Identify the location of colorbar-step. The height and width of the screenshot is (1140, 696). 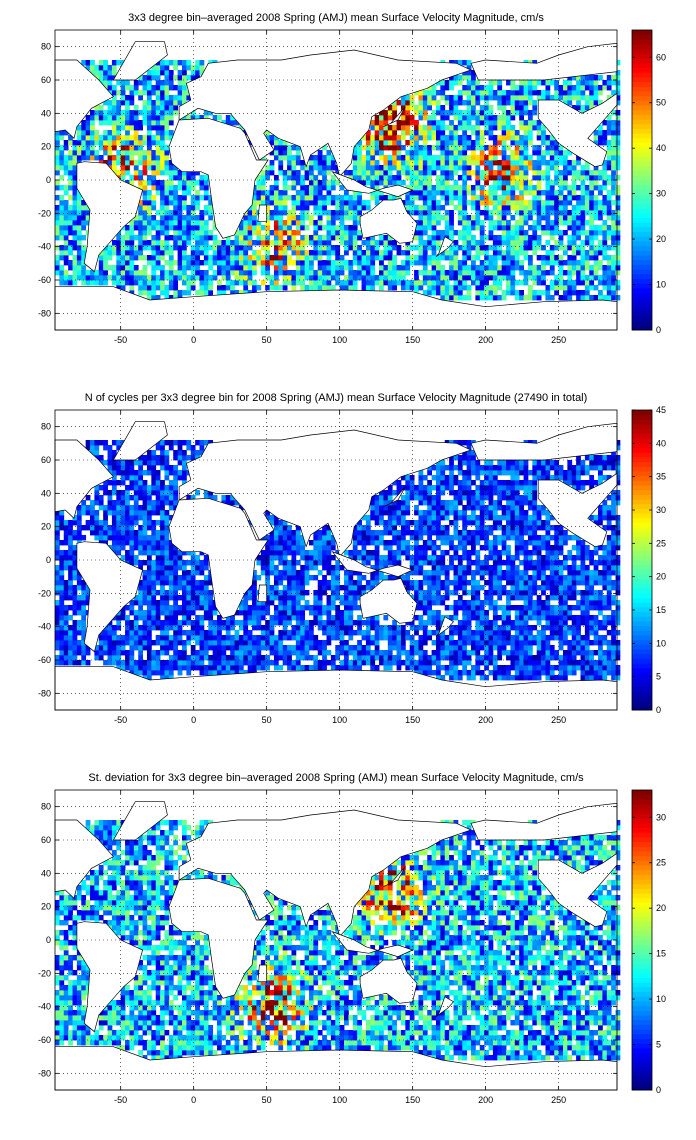
(642, 318).